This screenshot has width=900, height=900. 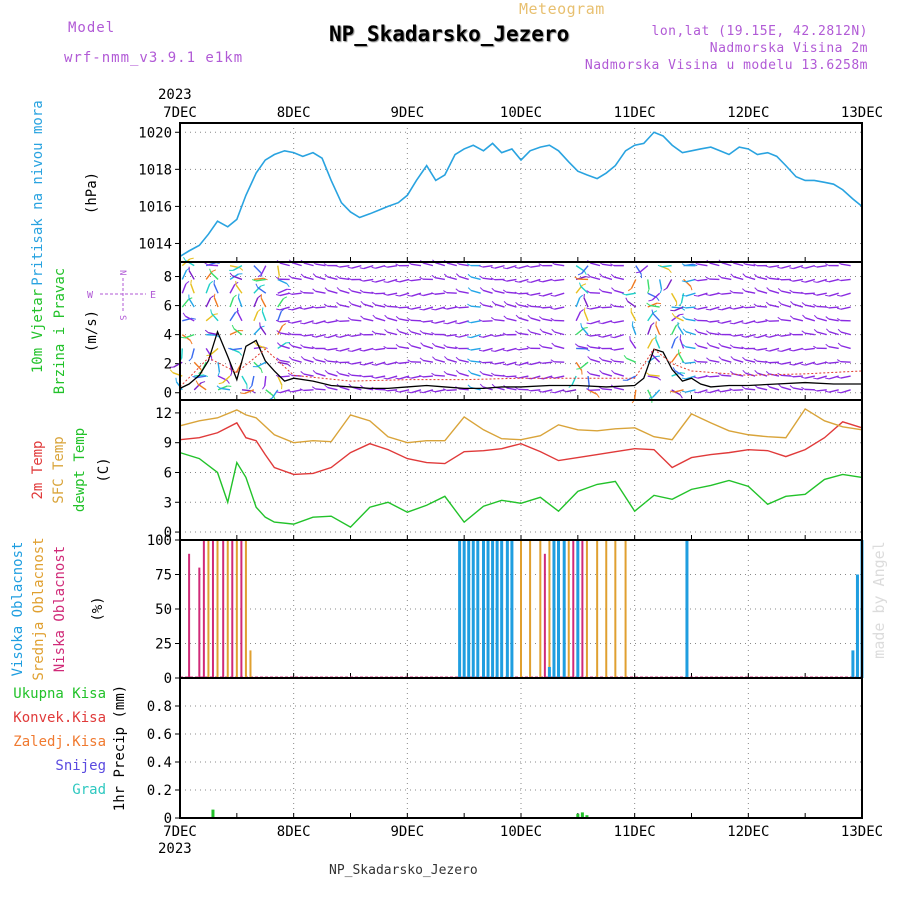 What do you see at coordinates (168, 336) in the screenshot?
I see `ytick-label-wind: 4` at bounding box center [168, 336].